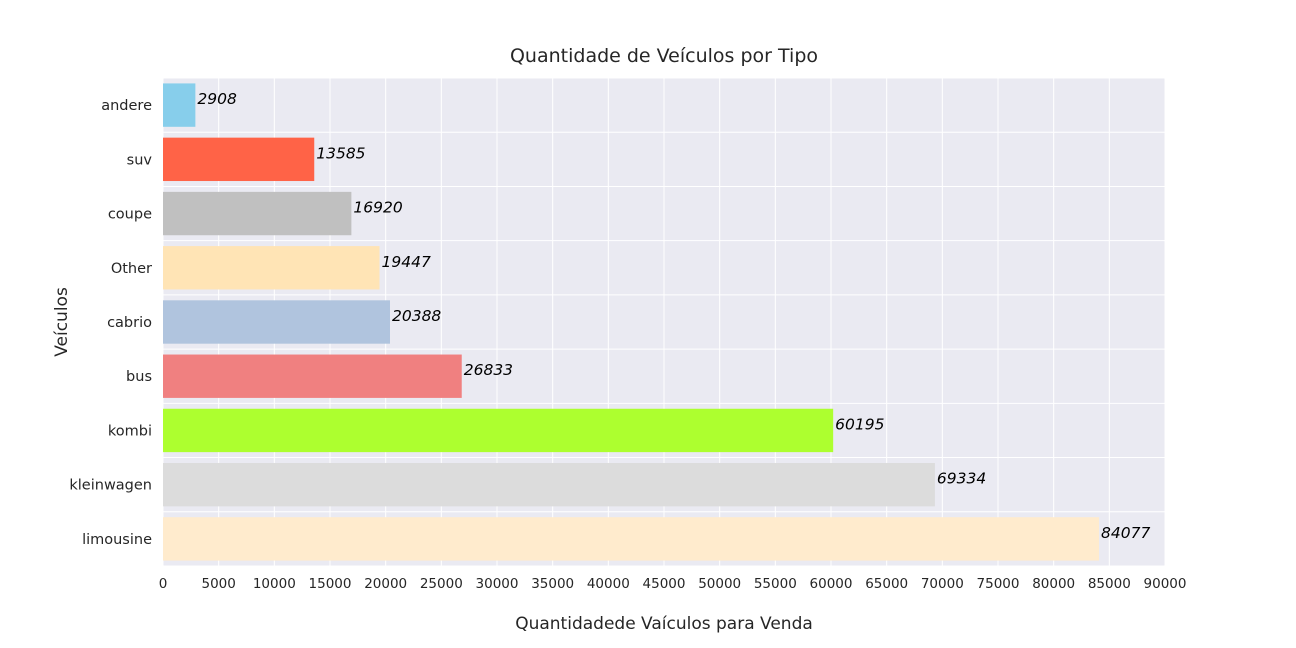  I want to click on bar-value-label: 20388, so click(416, 316).